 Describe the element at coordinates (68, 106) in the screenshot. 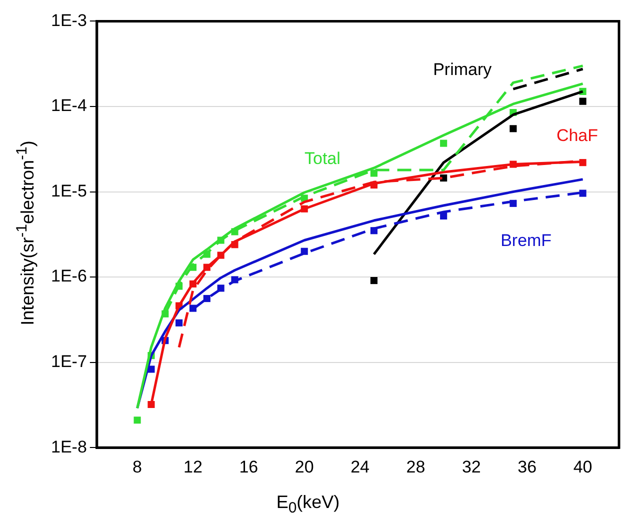

I see `y-tick-label: 1E-4` at that location.